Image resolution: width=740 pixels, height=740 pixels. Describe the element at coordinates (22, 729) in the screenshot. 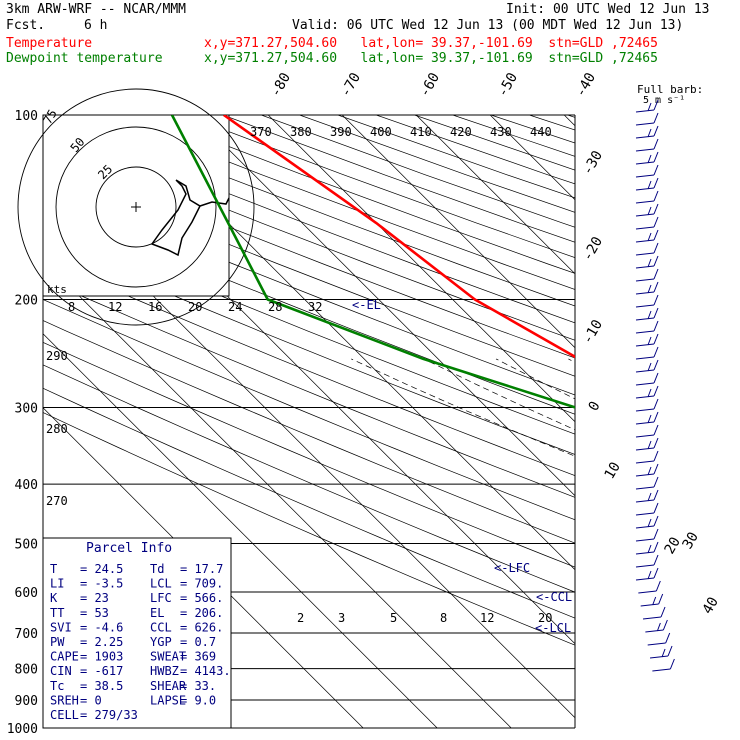

I see `pressure-label: 1000` at that location.